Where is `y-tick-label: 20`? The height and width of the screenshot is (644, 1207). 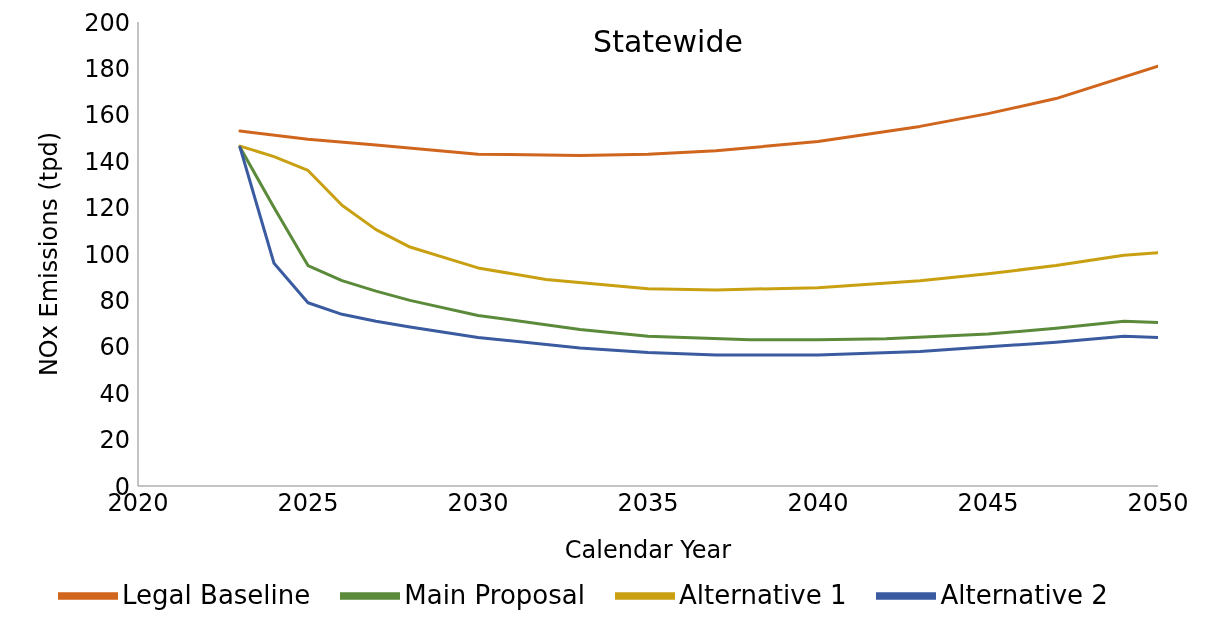
y-tick-label: 20 is located at coordinates (114, 440).